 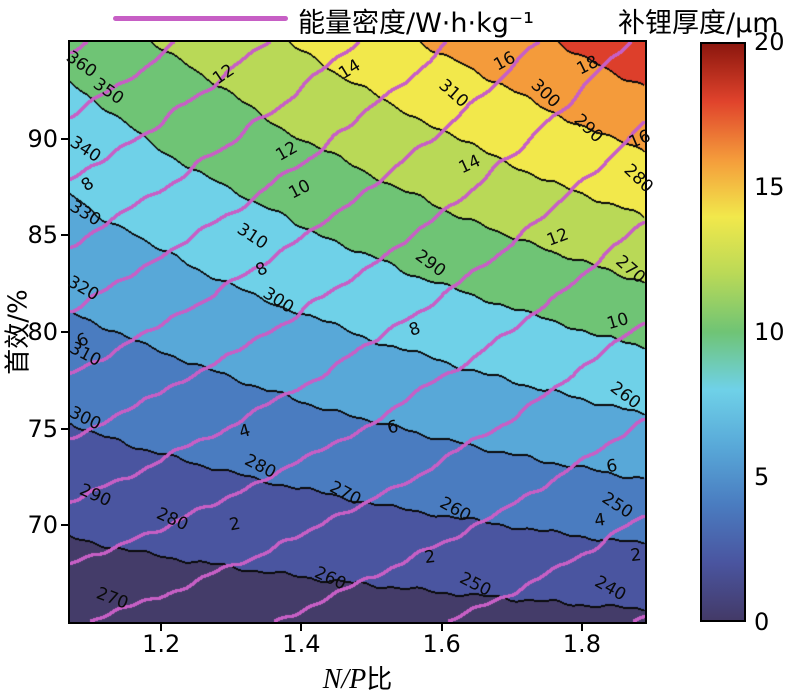 I want to click on energy-density-legend-line, so click(x=200, y=18).